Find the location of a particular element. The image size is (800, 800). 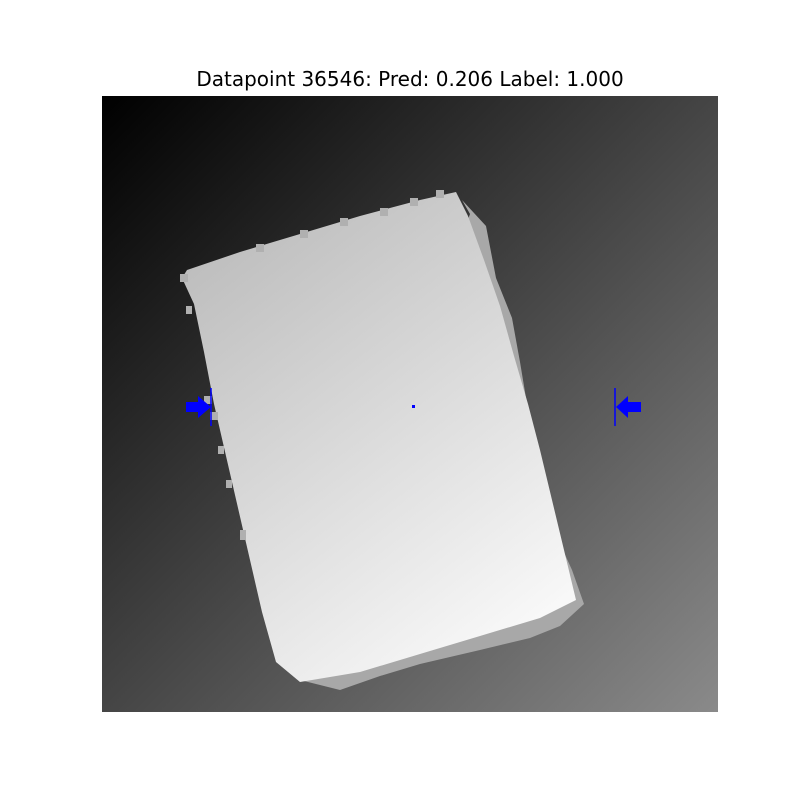

arrow-left-icon is located at coordinates (628, 407).